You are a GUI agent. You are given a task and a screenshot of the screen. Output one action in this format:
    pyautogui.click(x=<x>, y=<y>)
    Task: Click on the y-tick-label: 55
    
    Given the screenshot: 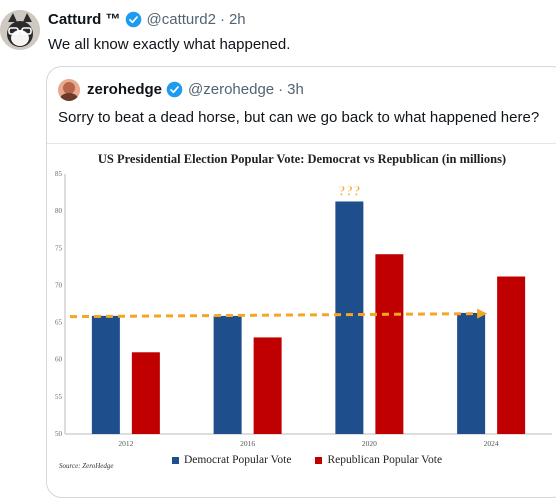 What is the action you would take?
    pyautogui.click(x=59, y=397)
    